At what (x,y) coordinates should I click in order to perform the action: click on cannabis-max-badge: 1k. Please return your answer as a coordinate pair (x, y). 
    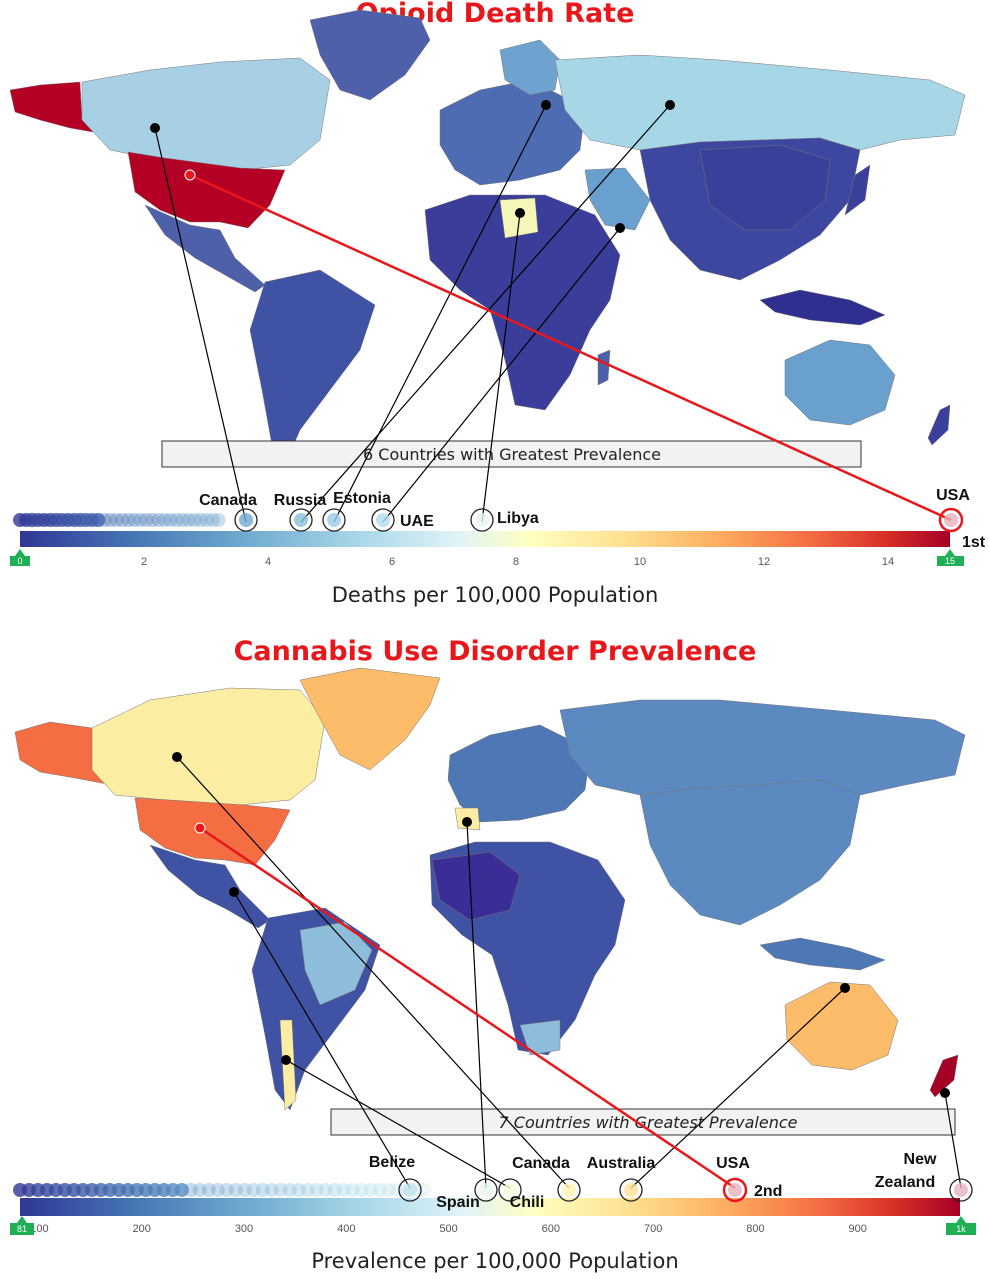
    Looking at the image, I should click on (961, 1225).